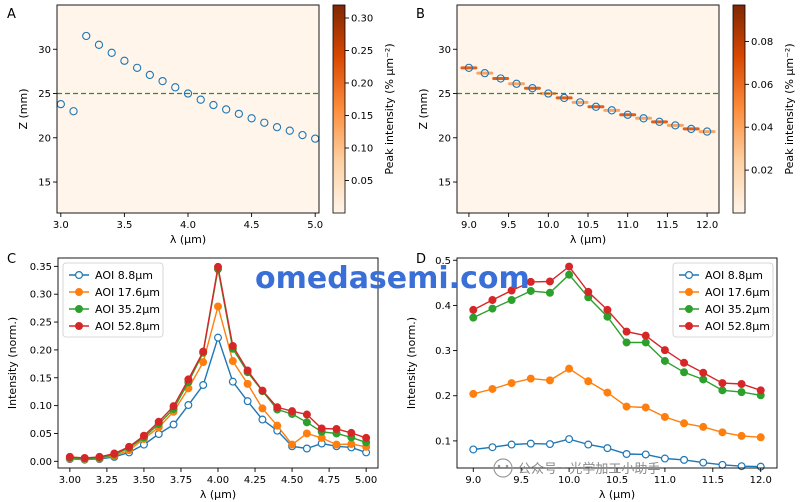 Image resolution: width=800 pixels, height=502 pixels. What do you see at coordinates (548, 225) in the screenshot?
I see `x-tick-label: 10.0` at bounding box center [548, 225].